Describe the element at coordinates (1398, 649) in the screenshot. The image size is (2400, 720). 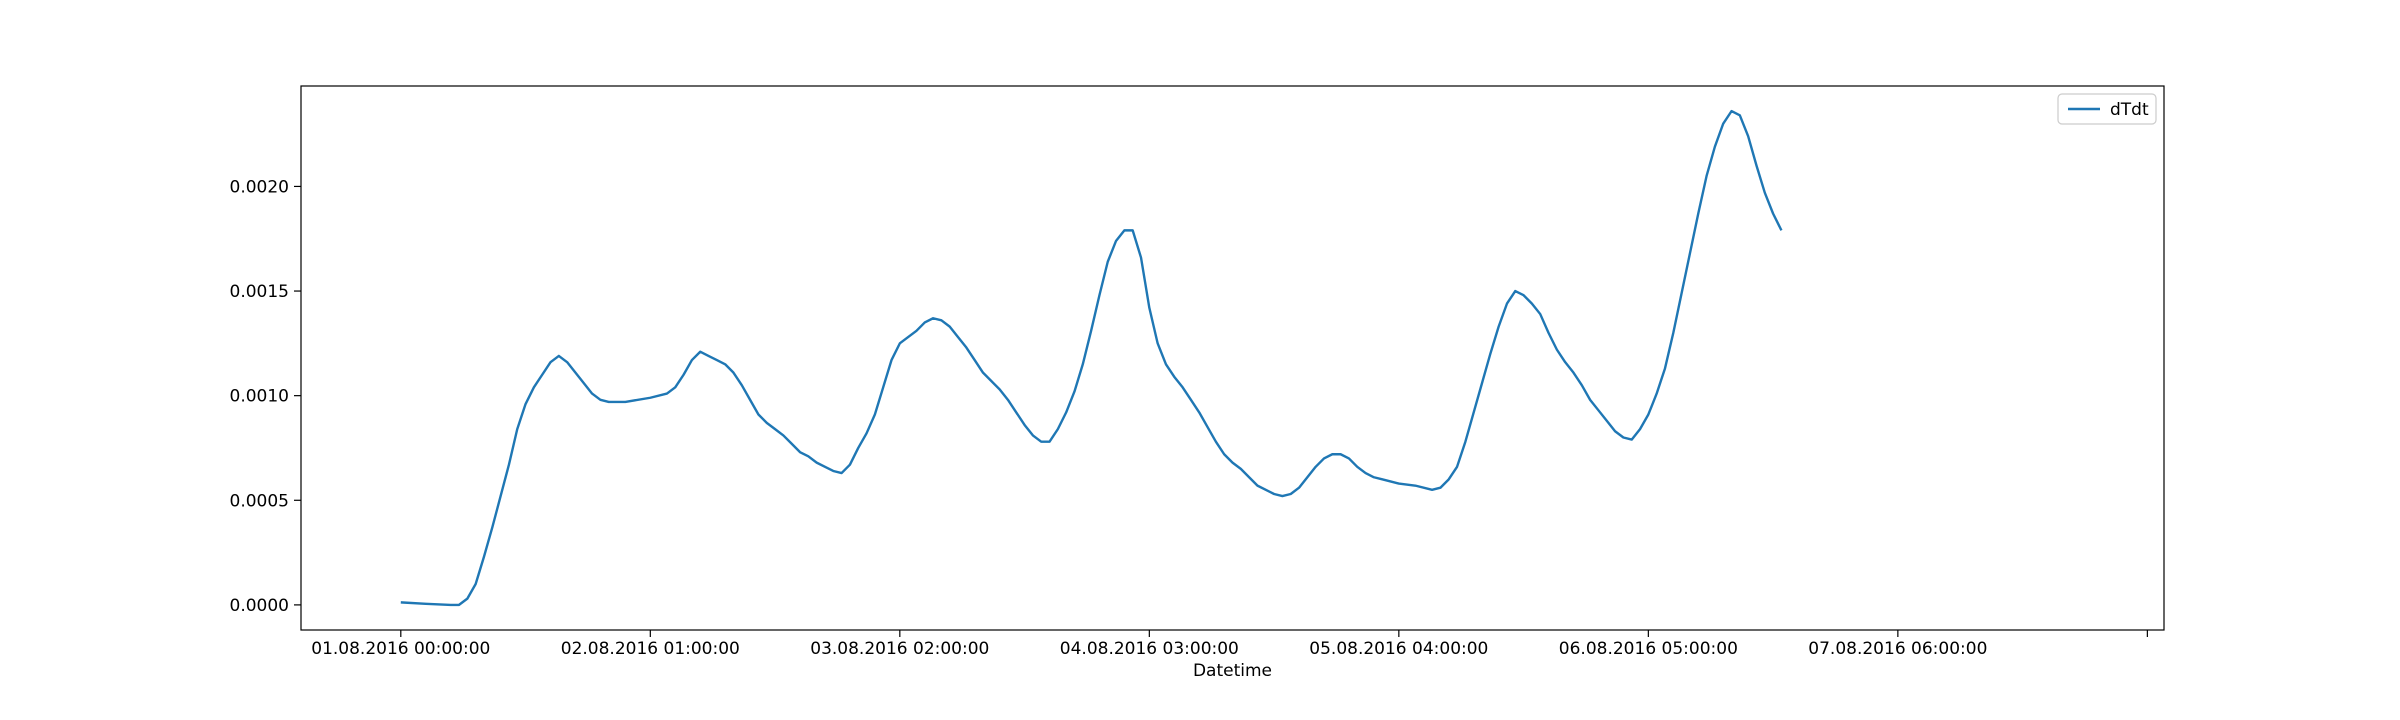
I see `x-tick-label: 05.08.2016 04:00:00` at that location.